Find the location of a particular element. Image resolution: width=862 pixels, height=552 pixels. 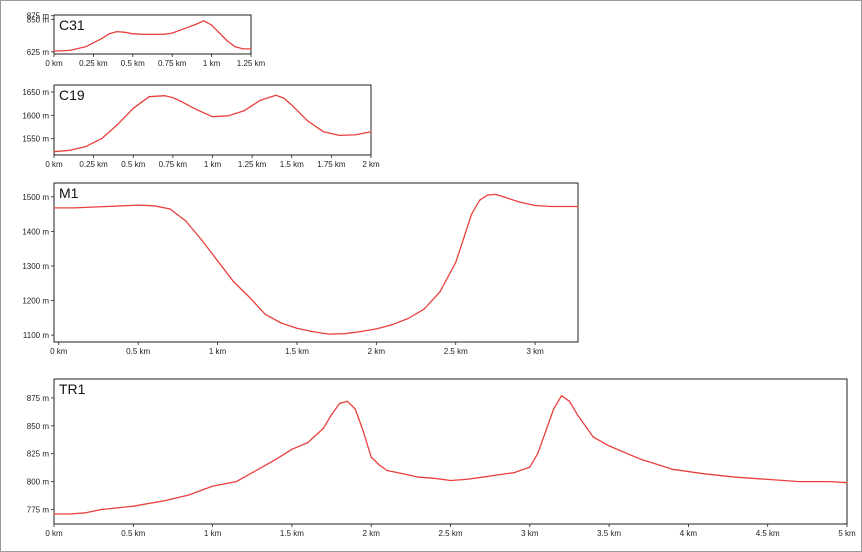

y-tick-label: 825 m is located at coordinates (38, 454).